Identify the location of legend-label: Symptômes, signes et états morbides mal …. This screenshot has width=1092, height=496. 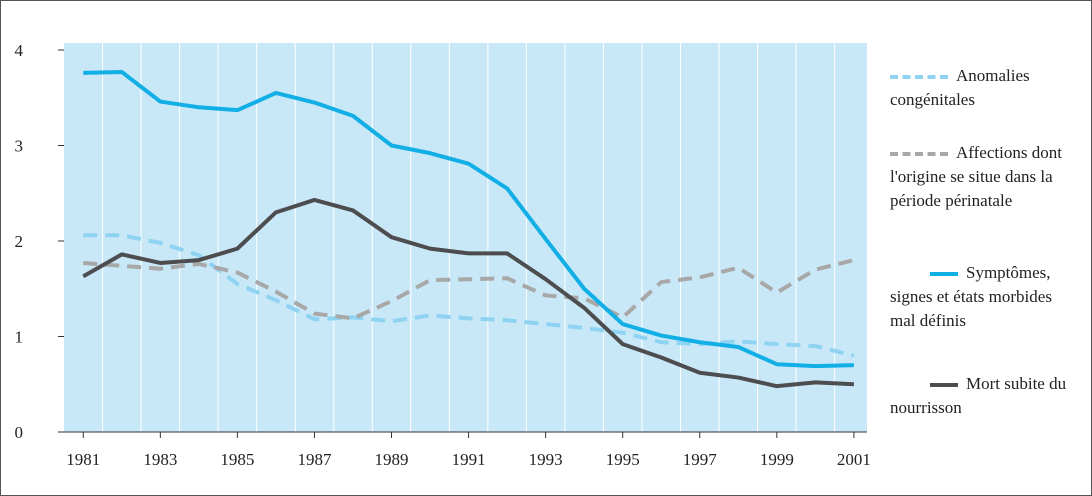
(971, 296).